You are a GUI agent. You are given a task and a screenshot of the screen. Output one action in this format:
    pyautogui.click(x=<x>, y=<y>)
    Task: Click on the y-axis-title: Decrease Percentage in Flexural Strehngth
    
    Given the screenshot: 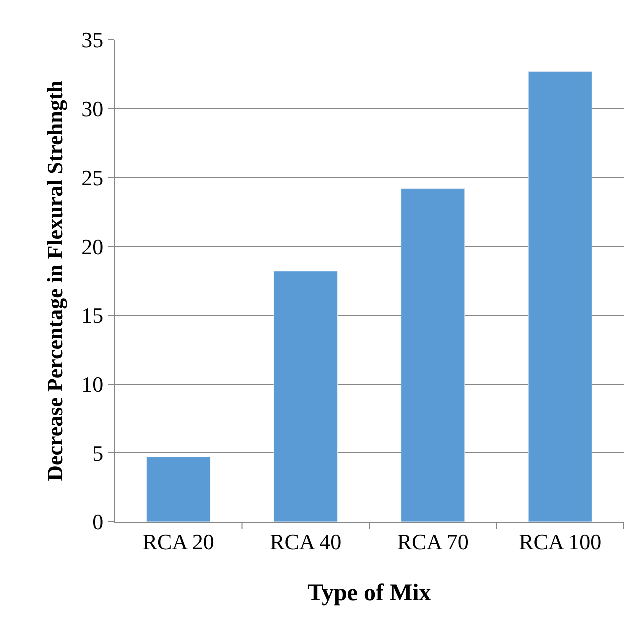 What is the action you would take?
    pyautogui.click(x=55, y=281)
    